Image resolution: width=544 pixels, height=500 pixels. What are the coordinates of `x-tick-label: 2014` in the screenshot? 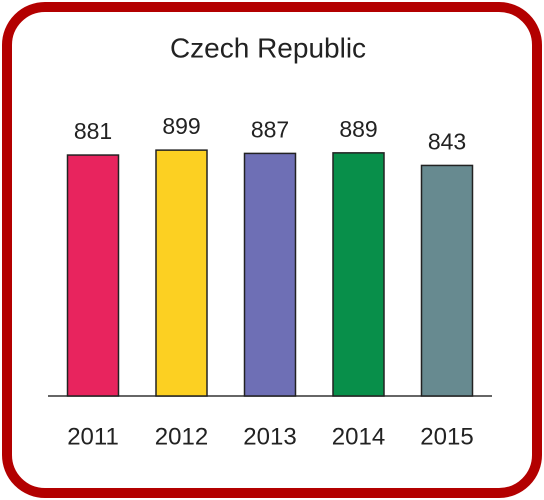 It's located at (358, 436).